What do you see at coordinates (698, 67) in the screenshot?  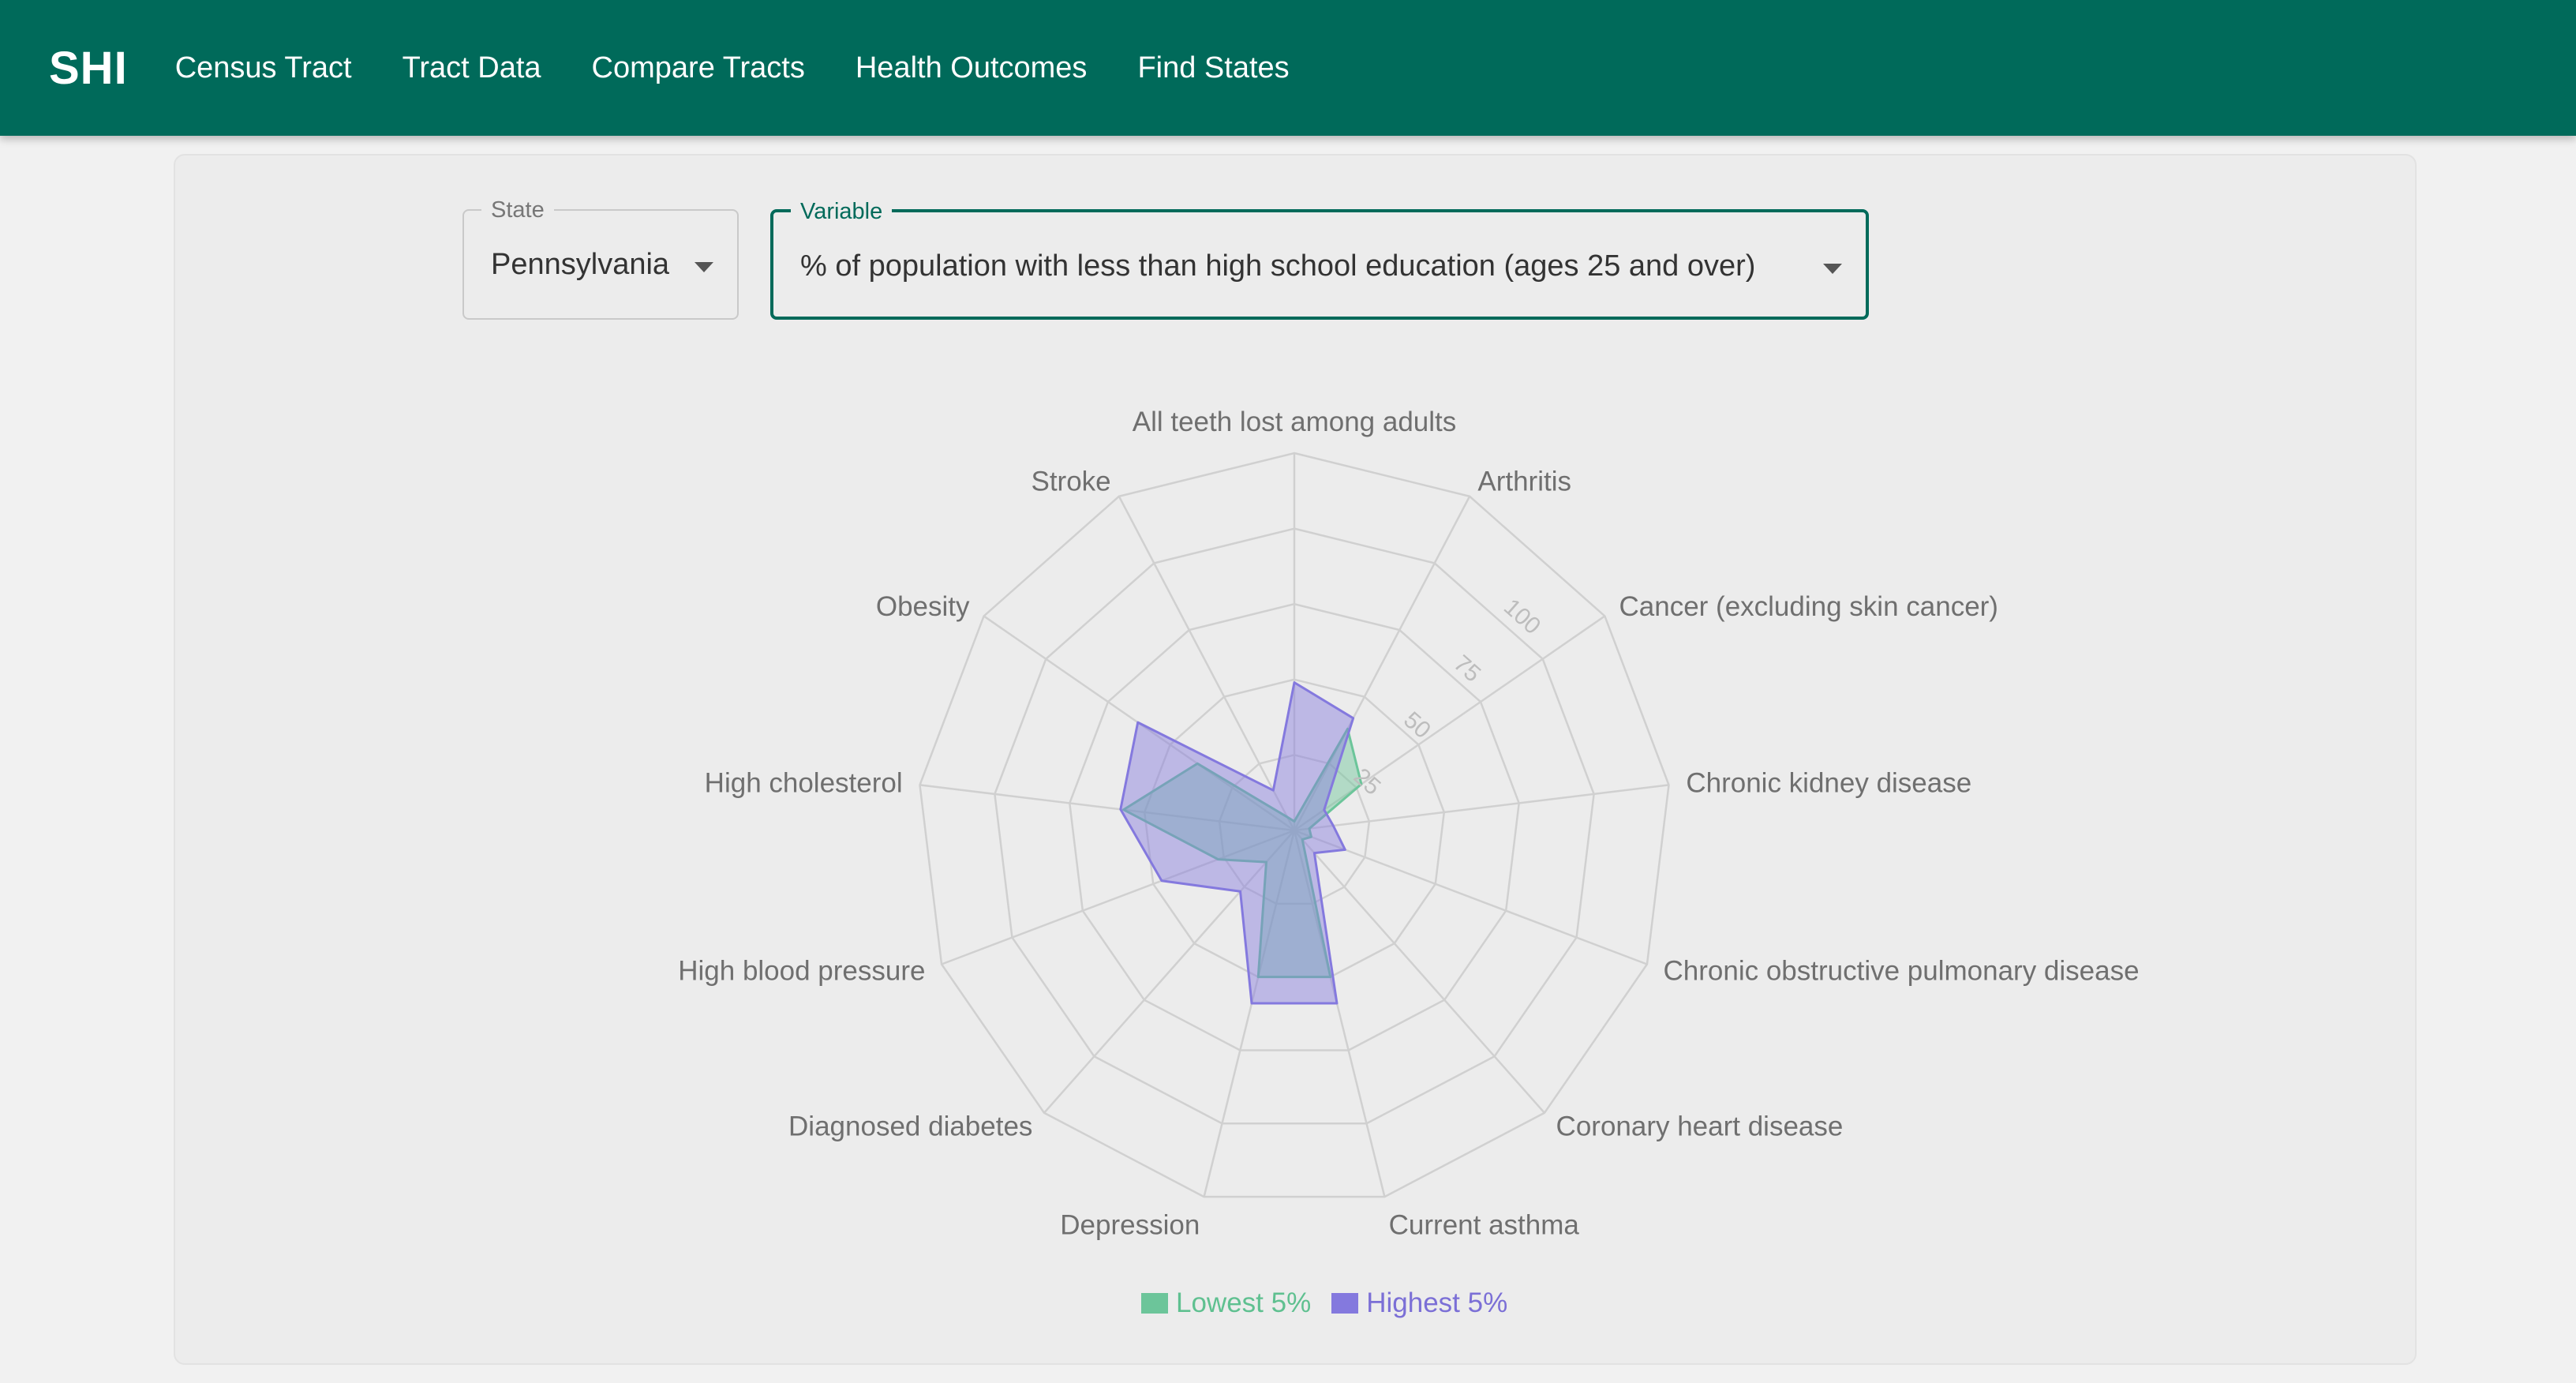 I see `nav-compare-tracts: Compare Tracts` at bounding box center [698, 67].